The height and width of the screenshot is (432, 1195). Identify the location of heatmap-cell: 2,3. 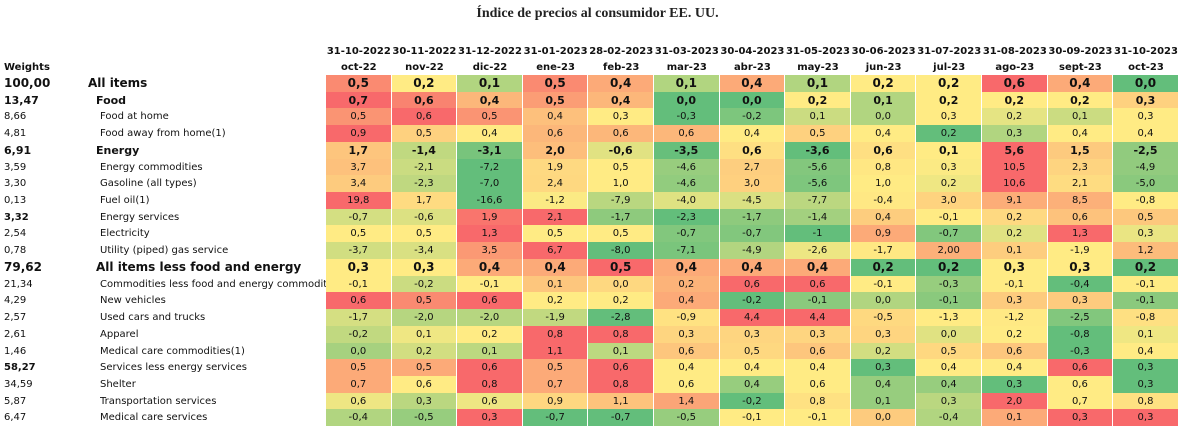
(1080, 167).